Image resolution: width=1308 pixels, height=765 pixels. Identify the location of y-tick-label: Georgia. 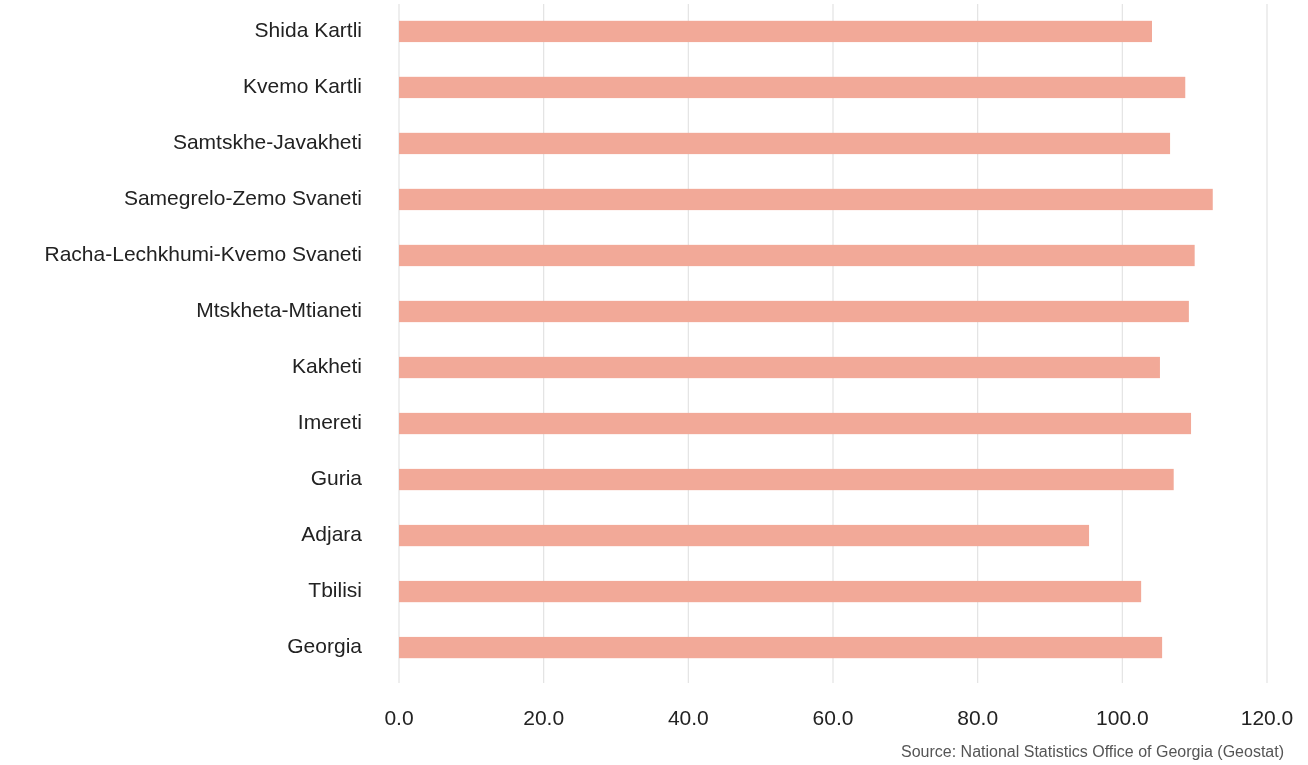
(325, 646).